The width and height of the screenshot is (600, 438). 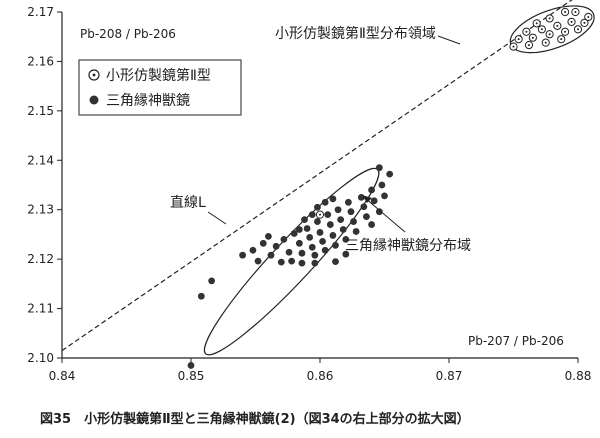 What do you see at coordinates (188, 202) in the screenshot?
I see `annotation-line-l-label: 直線L` at bounding box center [188, 202].